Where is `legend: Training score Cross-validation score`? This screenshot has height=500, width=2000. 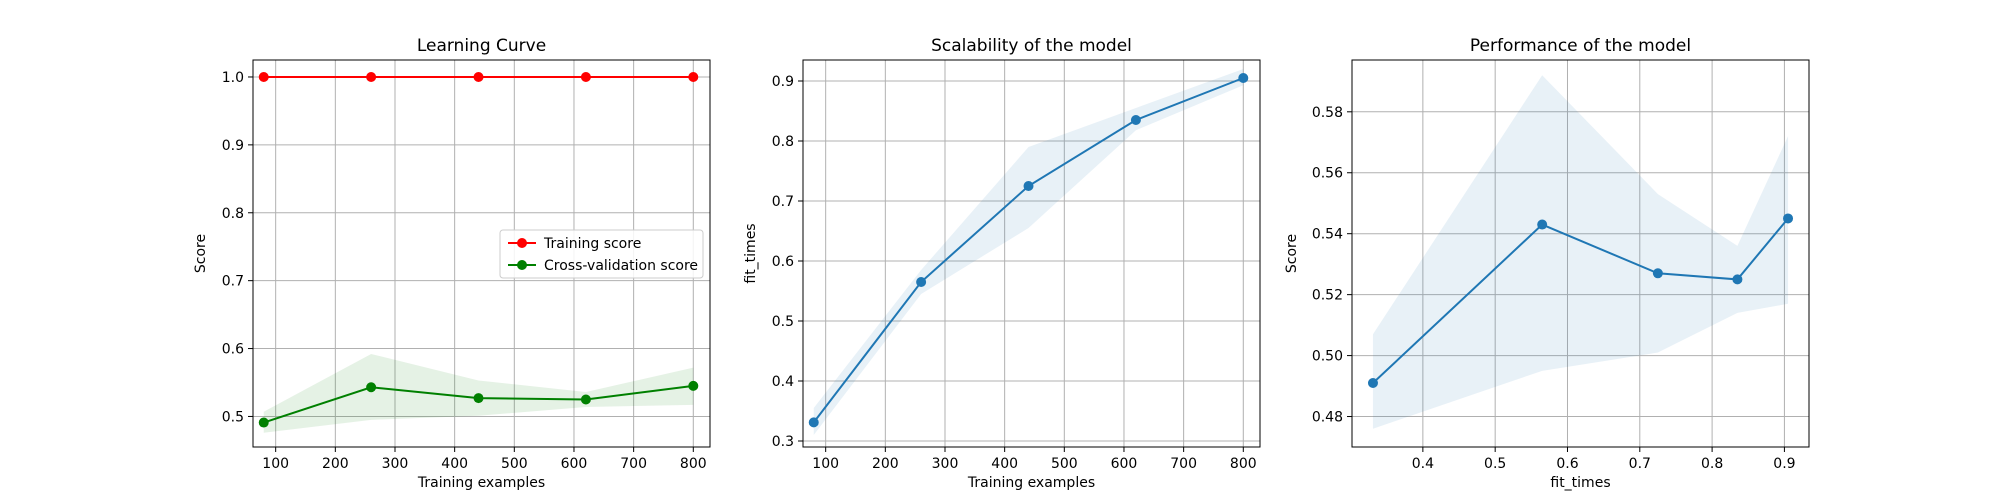
legend: Training score Cross-validation score is located at coordinates (601, 254).